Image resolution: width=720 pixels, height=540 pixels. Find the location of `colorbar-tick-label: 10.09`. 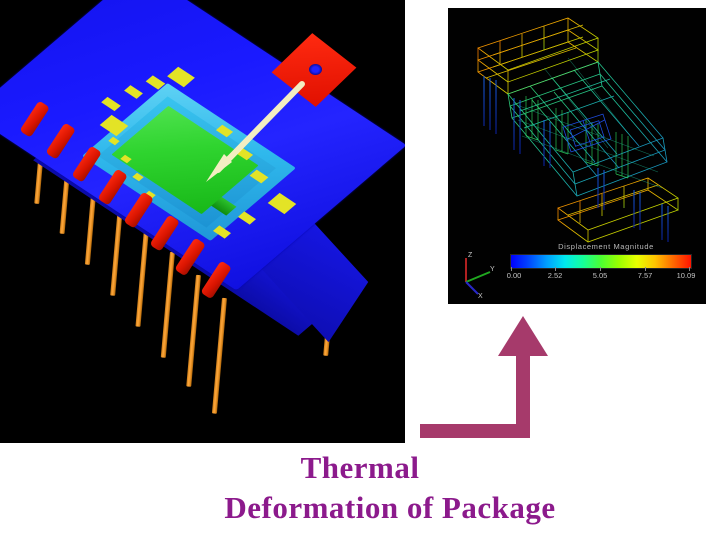

colorbar-tick-label: 10.09 is located at coordinates (686, 275).